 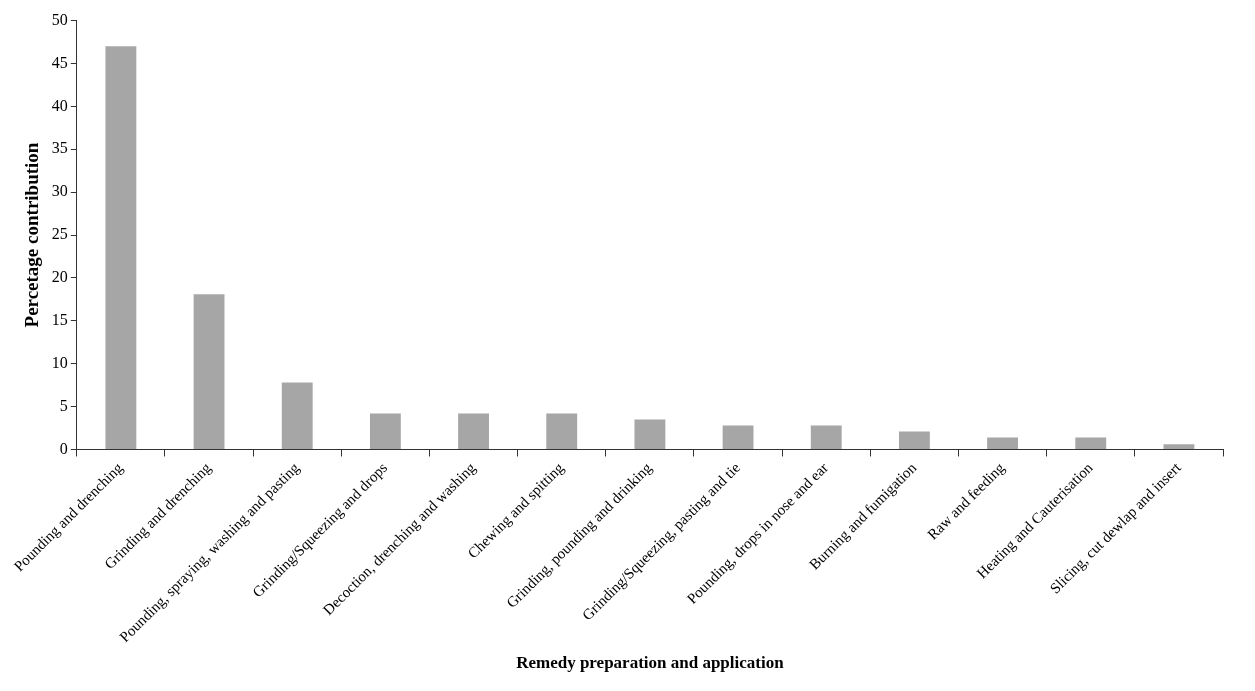 I want to click on y-tick-label: 35, so click(x=59, y=148).